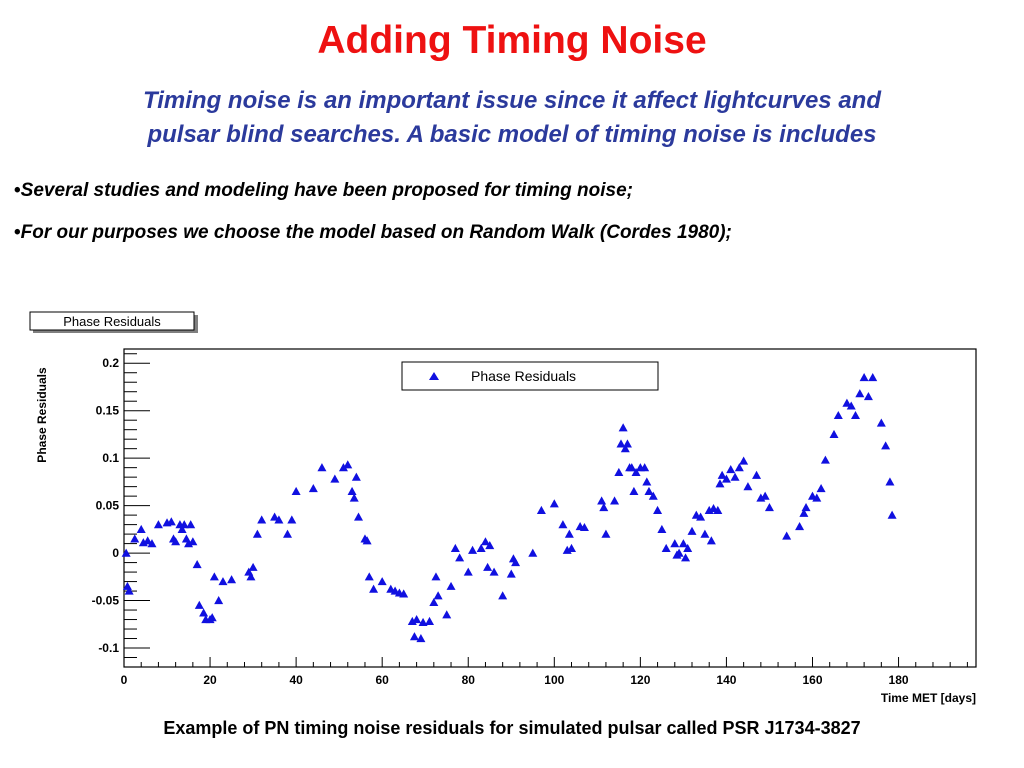 The height and width of the screenshot is (768, 1024). What do you see at coordinates (124, 680) in the screenshot?
I see `x-tick-label: 0` at bounding box center [124, 680].